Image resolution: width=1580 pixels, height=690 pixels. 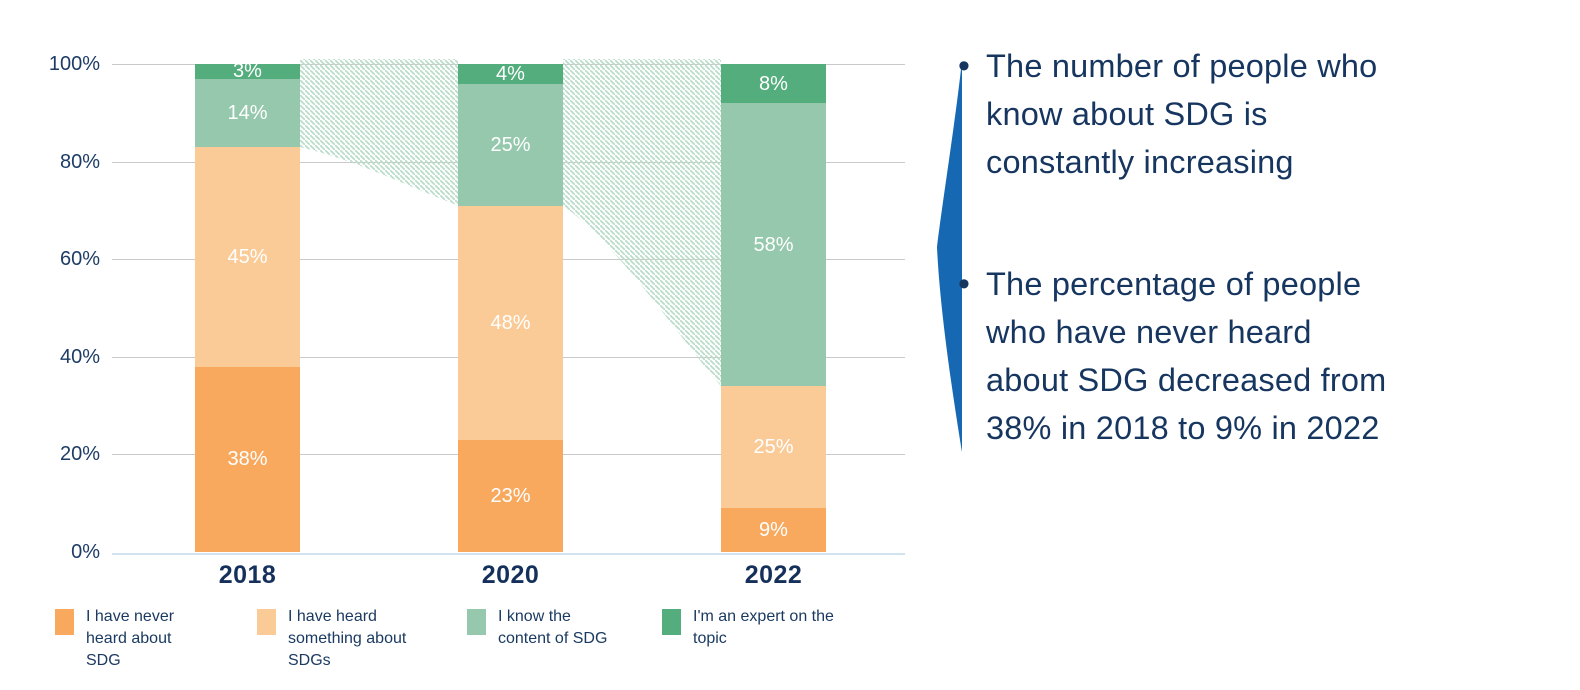 I want to click on bar-segment: 8%, so click(x=773, y=84).